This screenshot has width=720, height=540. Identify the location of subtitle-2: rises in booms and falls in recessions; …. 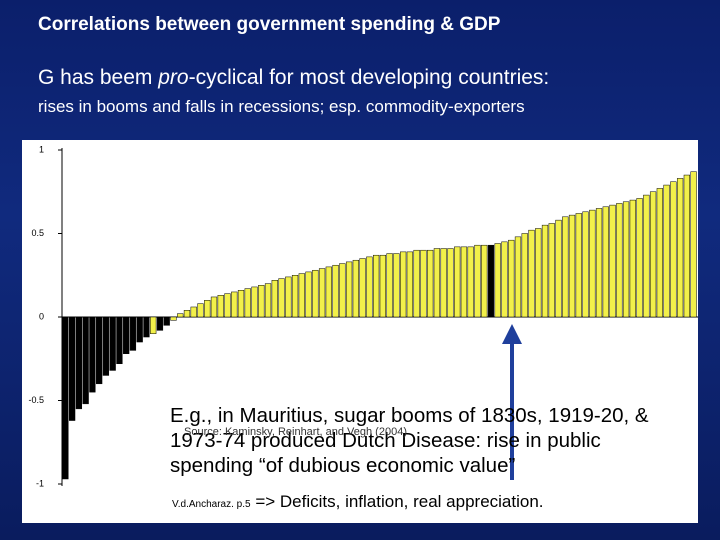
(281, 106).